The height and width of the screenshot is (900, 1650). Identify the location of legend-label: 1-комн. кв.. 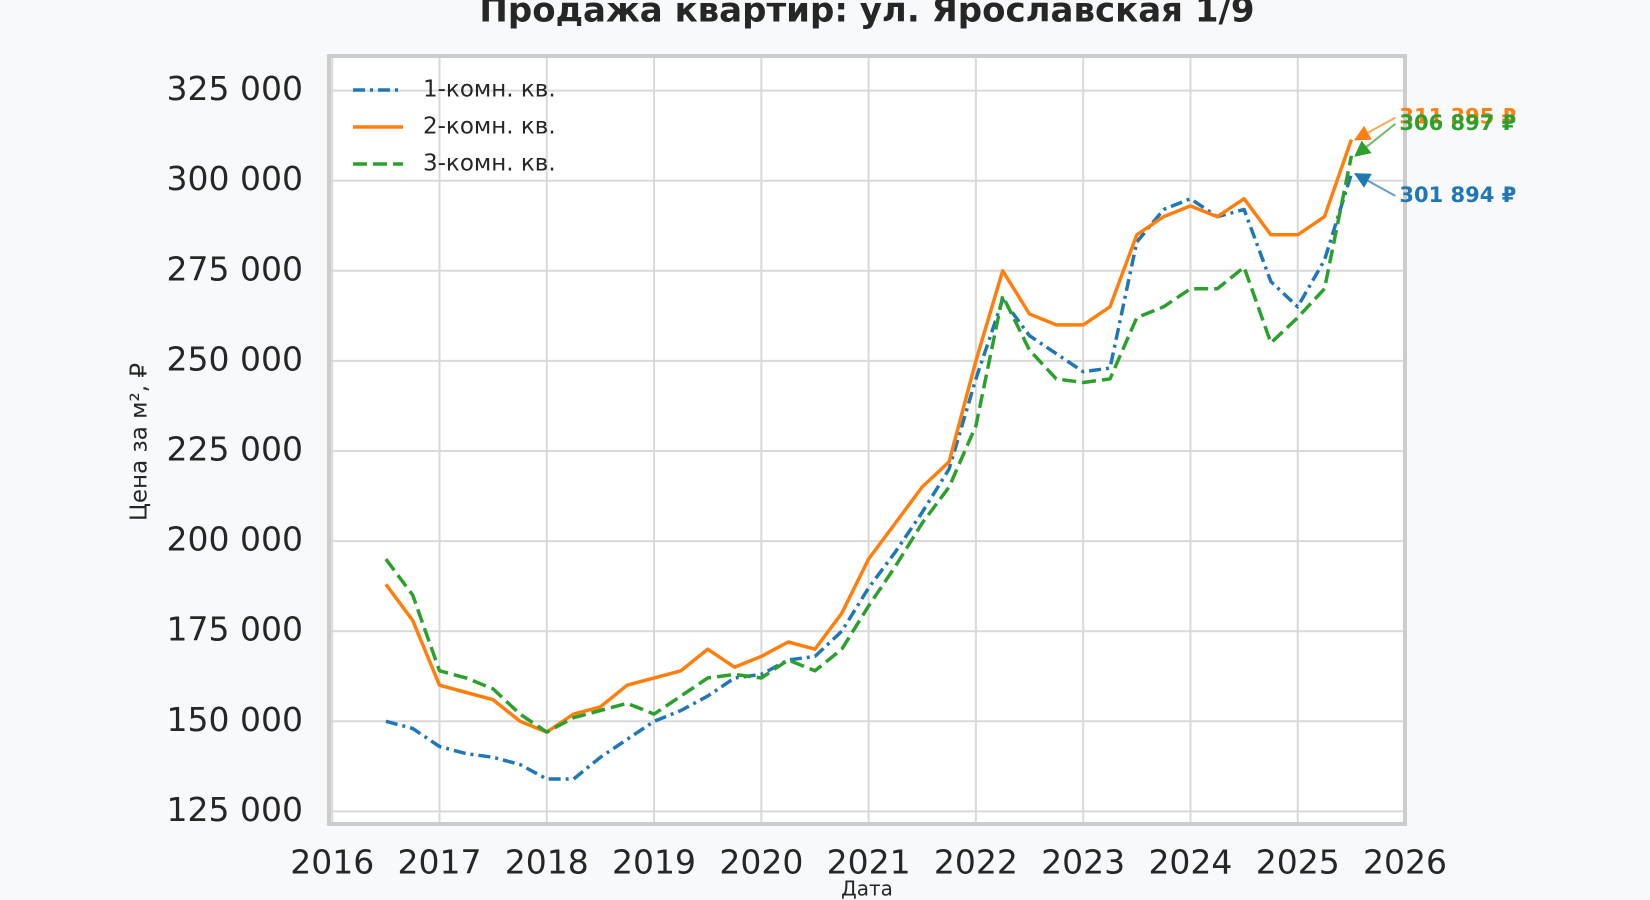
(489, 90).